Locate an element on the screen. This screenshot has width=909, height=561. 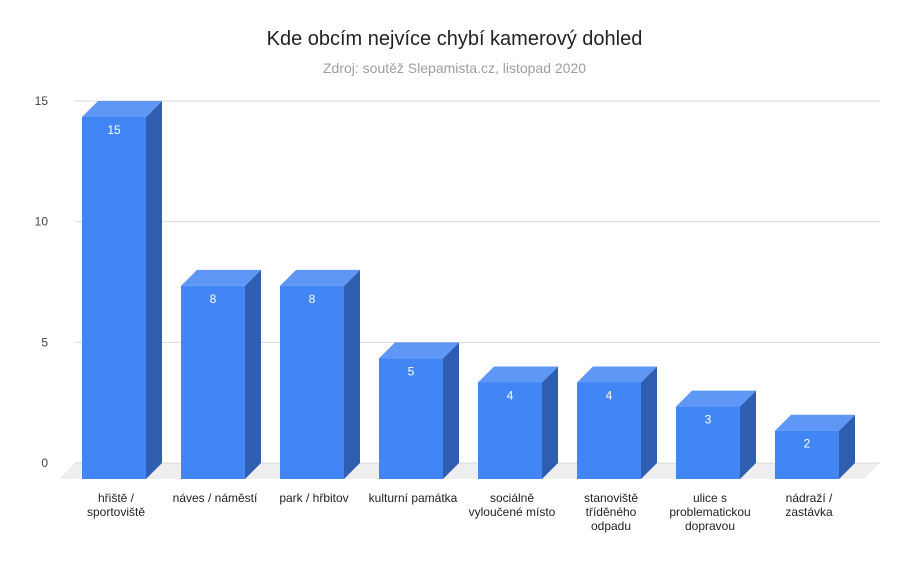
x-category-label-line: park / hřbitov is located at coordinates (313, 498).